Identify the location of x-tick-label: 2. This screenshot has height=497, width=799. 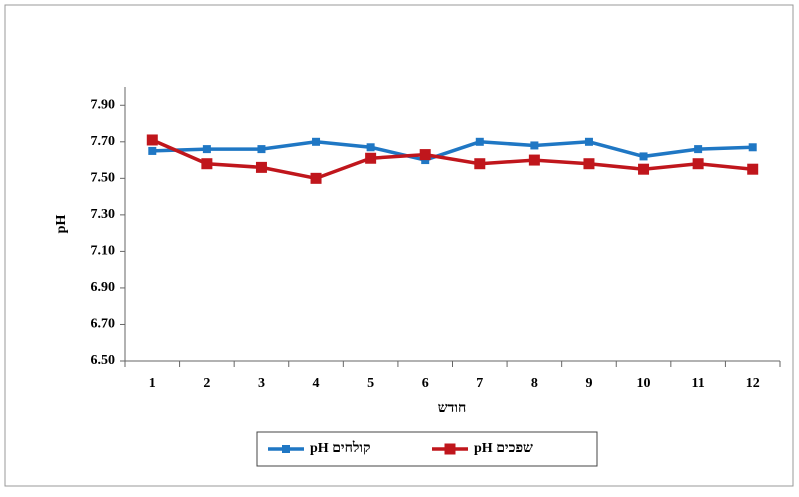
(206, 383).